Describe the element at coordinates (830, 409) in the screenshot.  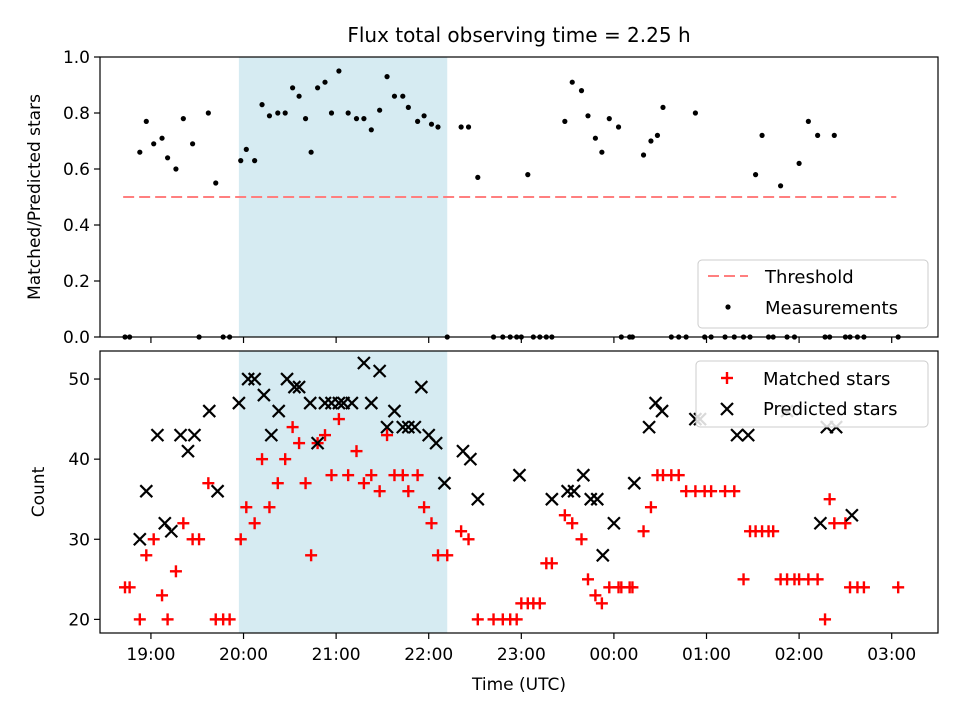
I see `legend-predicted-label: Predicted stars` at that location.